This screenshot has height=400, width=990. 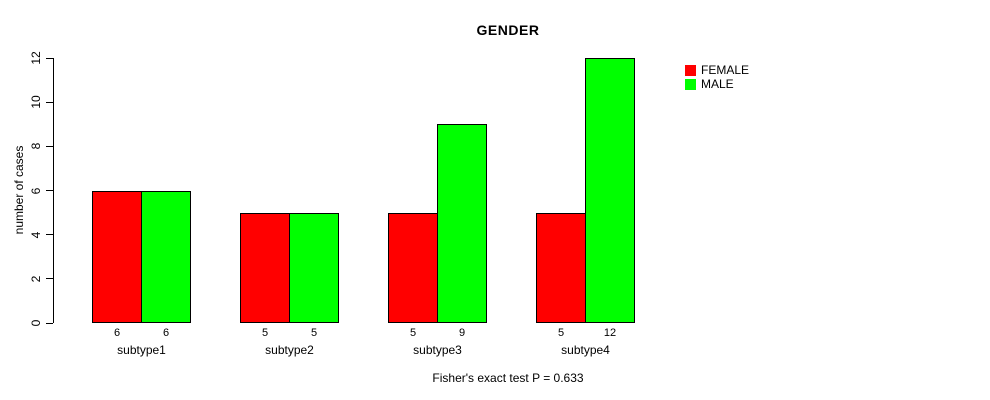 What do you see at coordinates (141, 350) in the screenshot?
I see `x-category-label: subtype1` at bounding box center [141, 350].